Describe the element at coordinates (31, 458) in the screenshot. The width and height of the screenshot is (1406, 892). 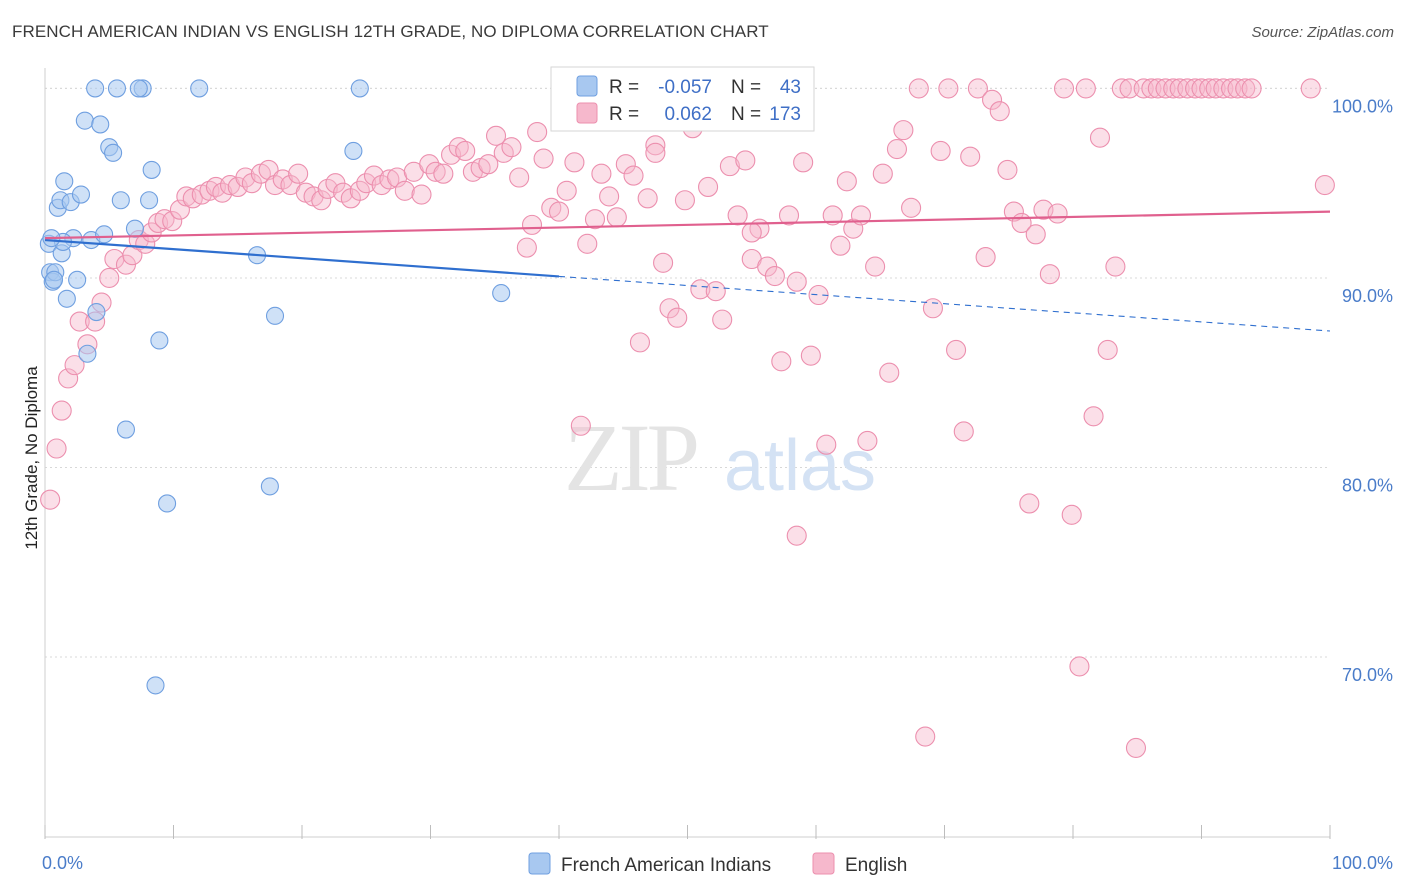
I see `y-axis-label: 12th Grade, No Diploma` at that location.